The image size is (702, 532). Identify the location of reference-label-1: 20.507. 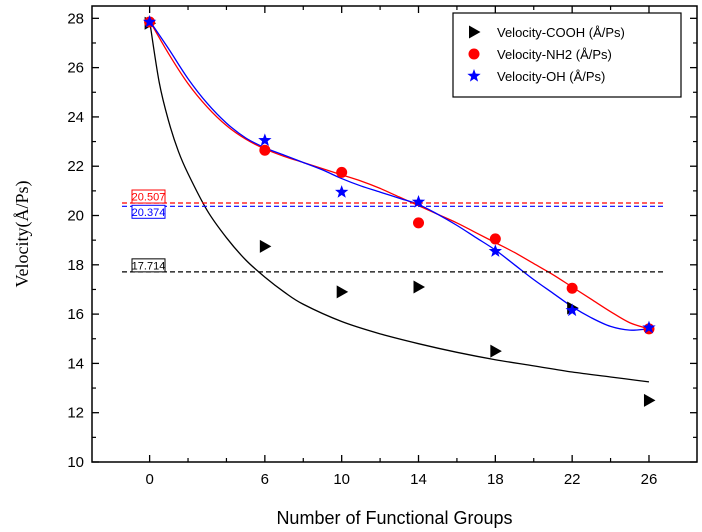
(149, 198).